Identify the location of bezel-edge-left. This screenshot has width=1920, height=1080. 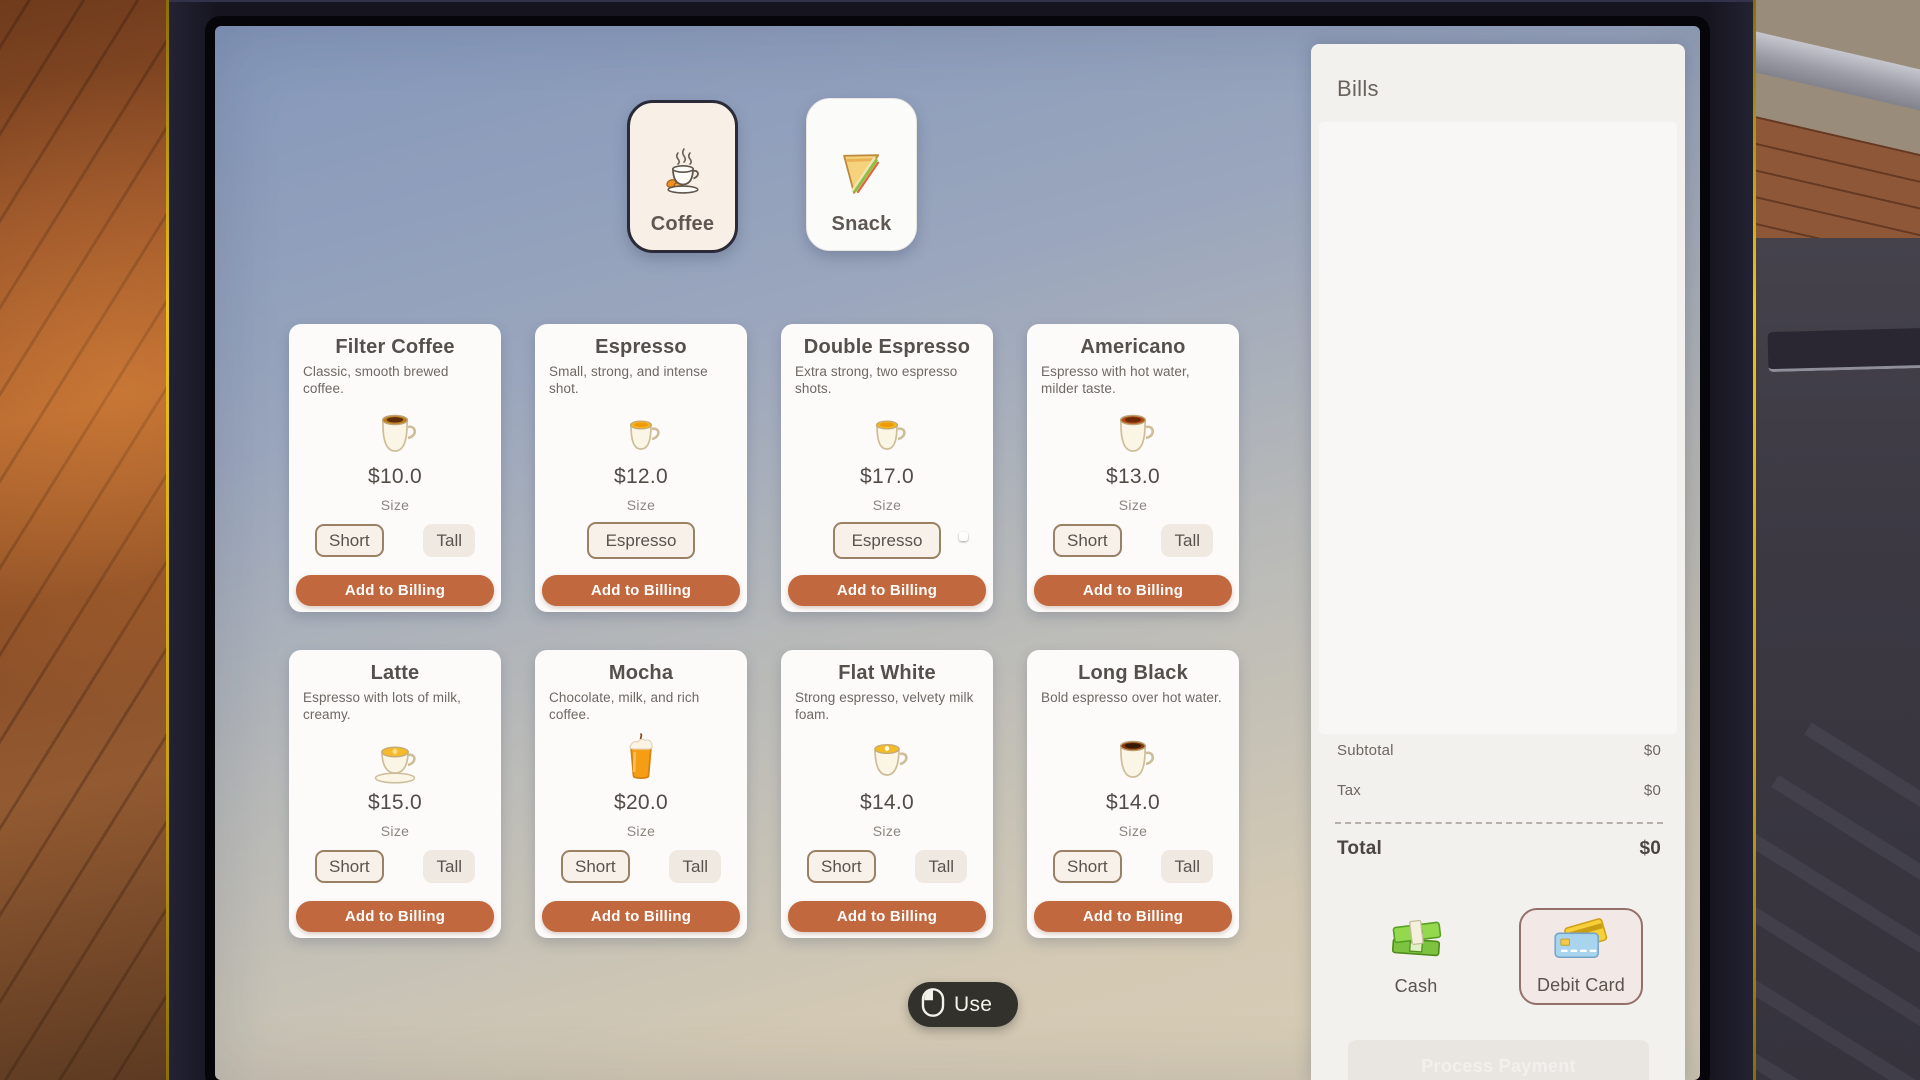
(167, 540).